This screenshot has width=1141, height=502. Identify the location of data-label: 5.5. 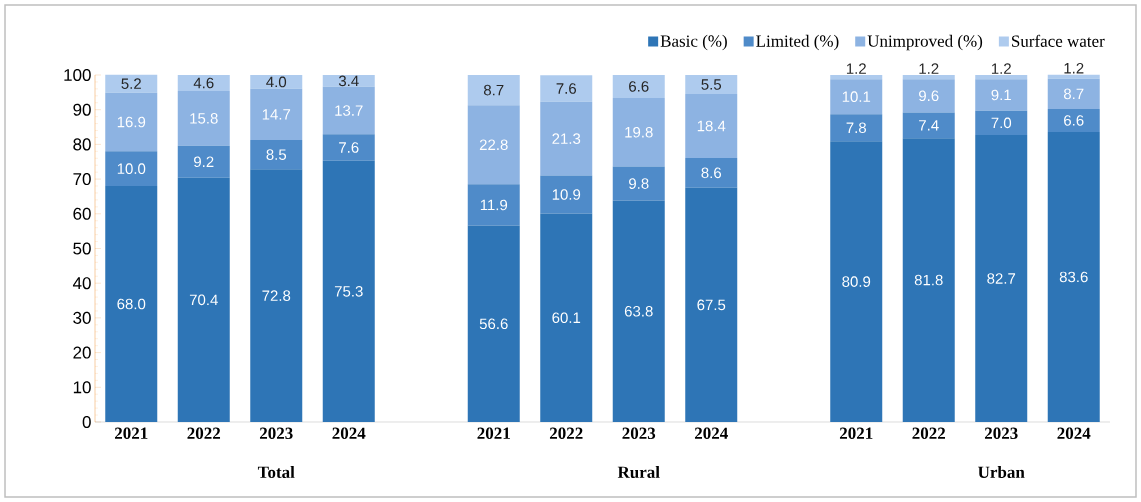
(711, 84).